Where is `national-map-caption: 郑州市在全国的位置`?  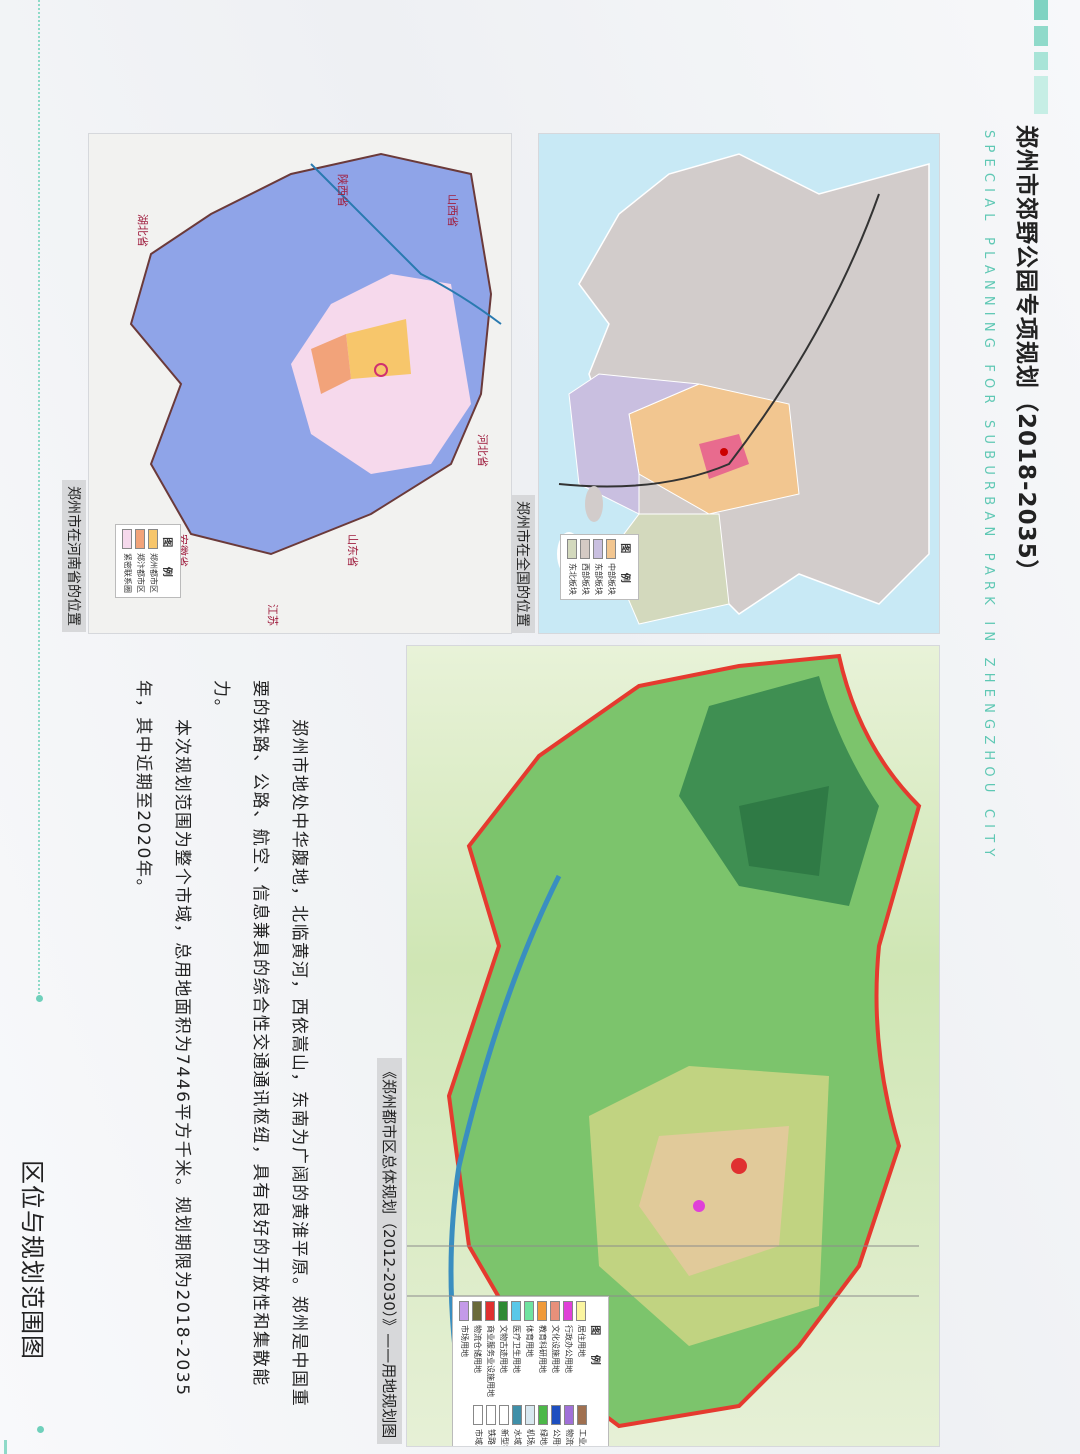 national-map-caption: 郑州市在全国的位置 is located at coordinates (523, 564).